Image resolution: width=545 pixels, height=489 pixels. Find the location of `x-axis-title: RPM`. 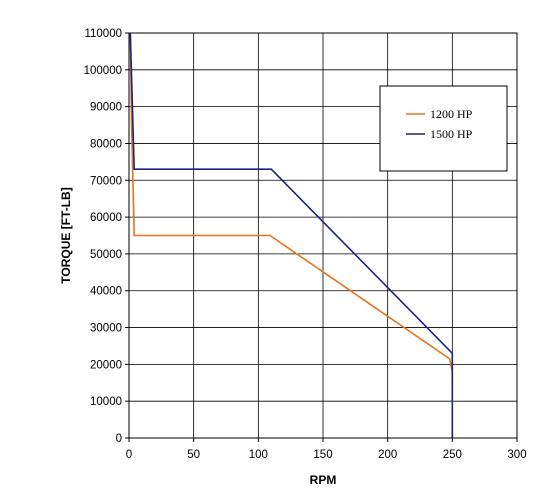

x-axis-title: RPM is located at coordinates (323, 480).